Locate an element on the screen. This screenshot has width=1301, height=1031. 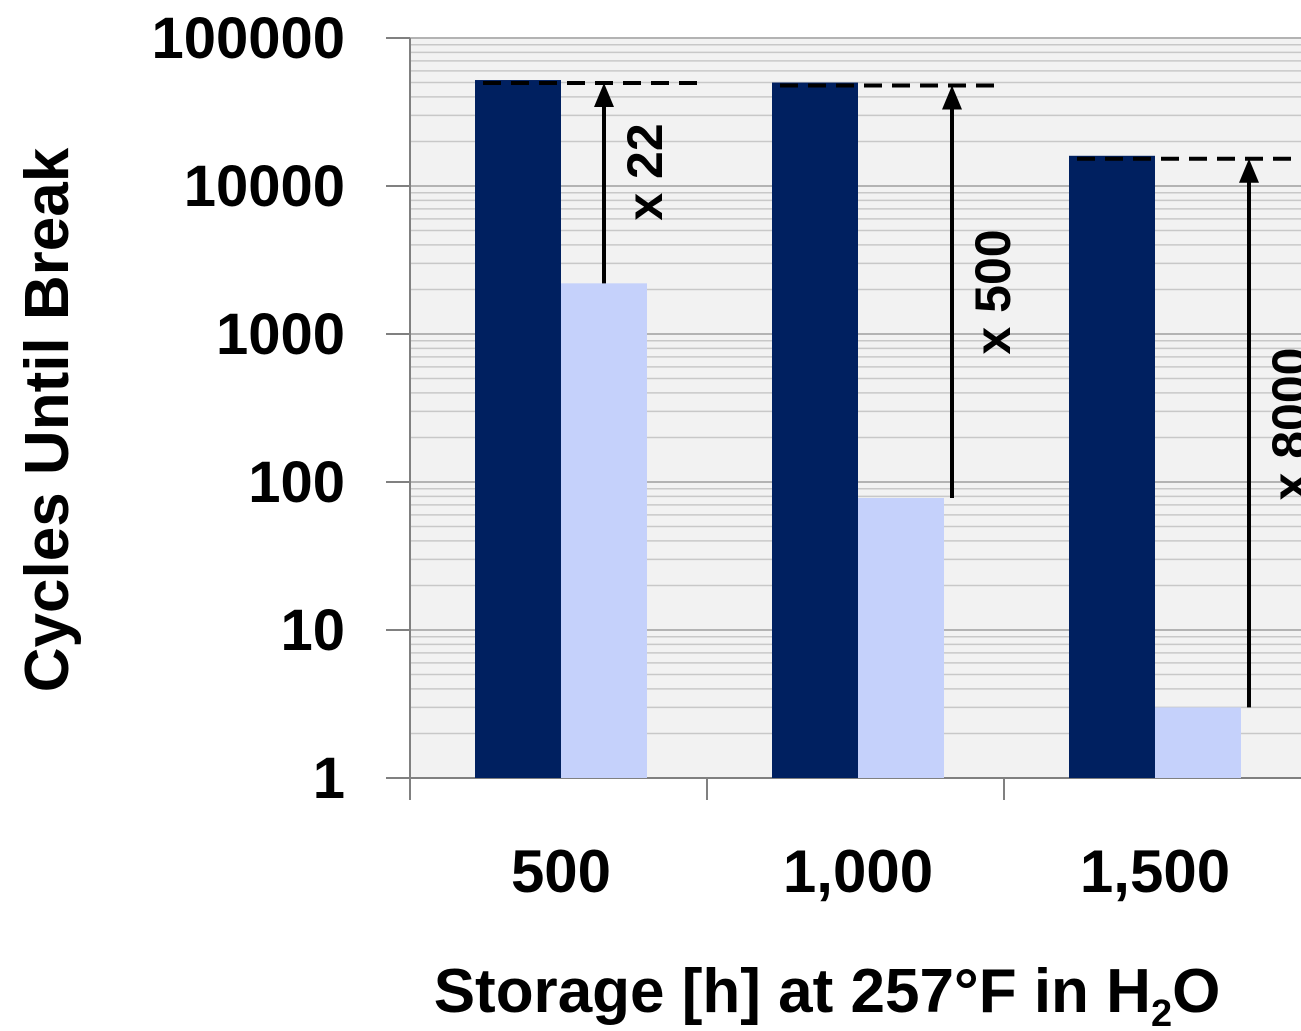
arrow-annotation: x 22 is located at coordinates (645, 171).